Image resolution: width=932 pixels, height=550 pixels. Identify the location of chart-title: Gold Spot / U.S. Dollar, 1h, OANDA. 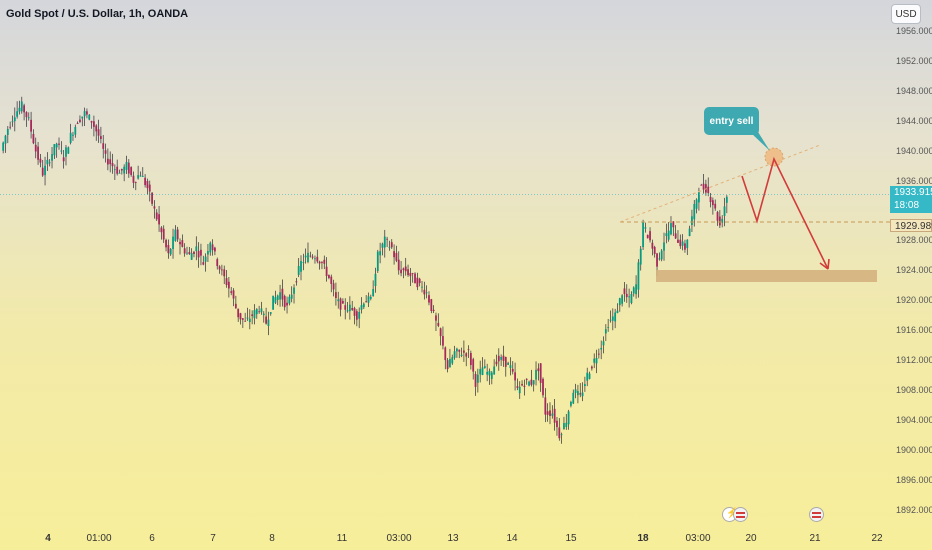
(97, 14).